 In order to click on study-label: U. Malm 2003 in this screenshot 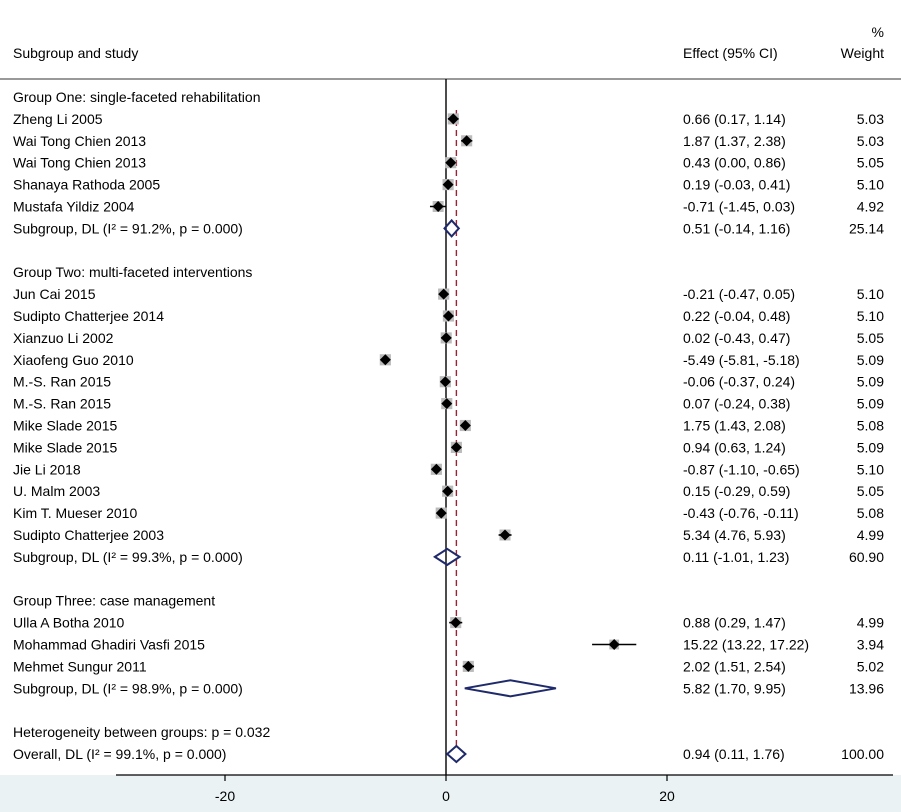, I will do `click(56, 491)`.